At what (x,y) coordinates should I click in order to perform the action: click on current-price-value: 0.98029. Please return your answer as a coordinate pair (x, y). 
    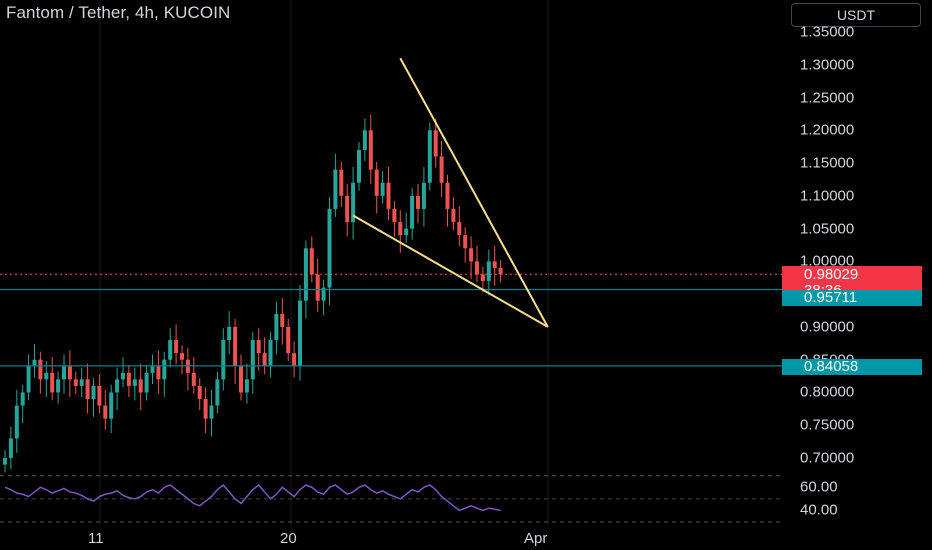
    Looking at the image, I should click on (831, 274).